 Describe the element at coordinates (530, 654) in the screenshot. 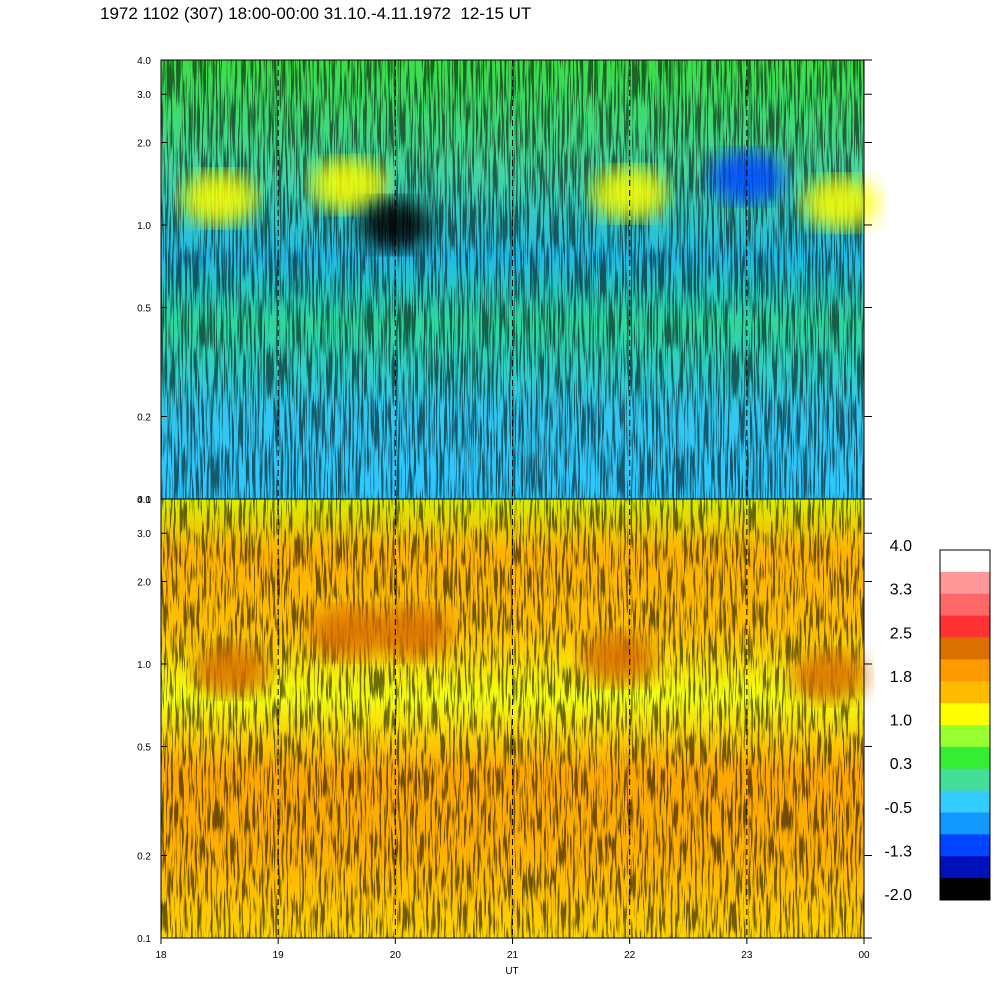

I see `lower-feature-layer` at that location.